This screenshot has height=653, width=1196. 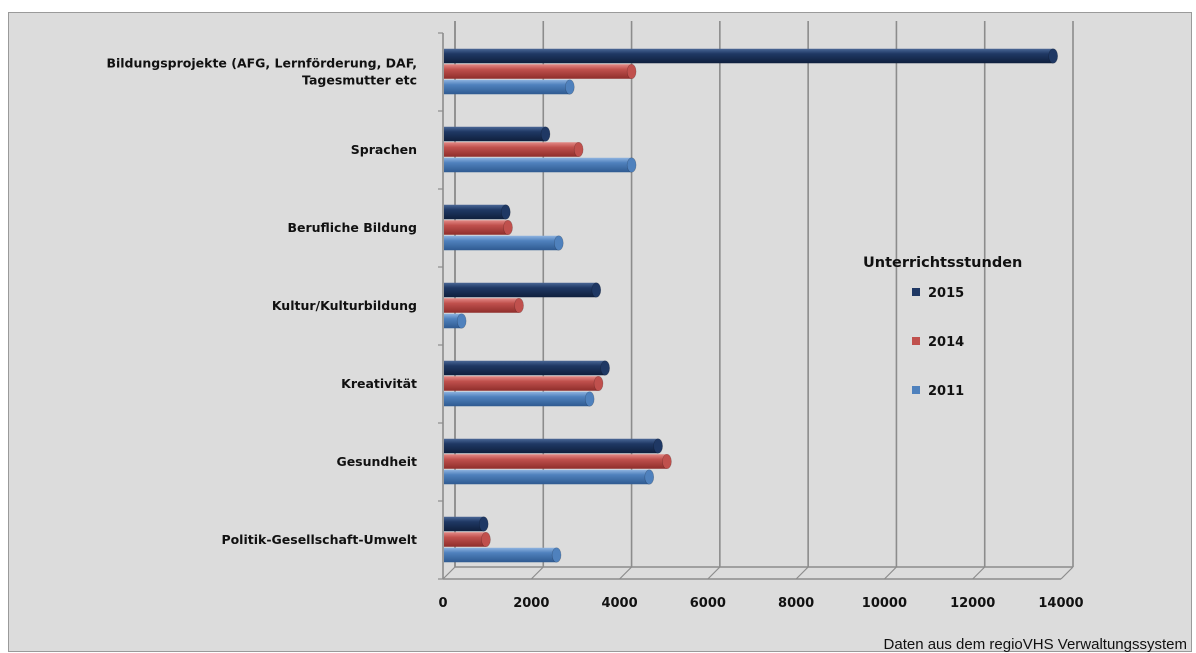 What do you see at coordinates (916, 341) in the screenshot?
I see `legend-swatch-2014` at bounding box center [916, 341].